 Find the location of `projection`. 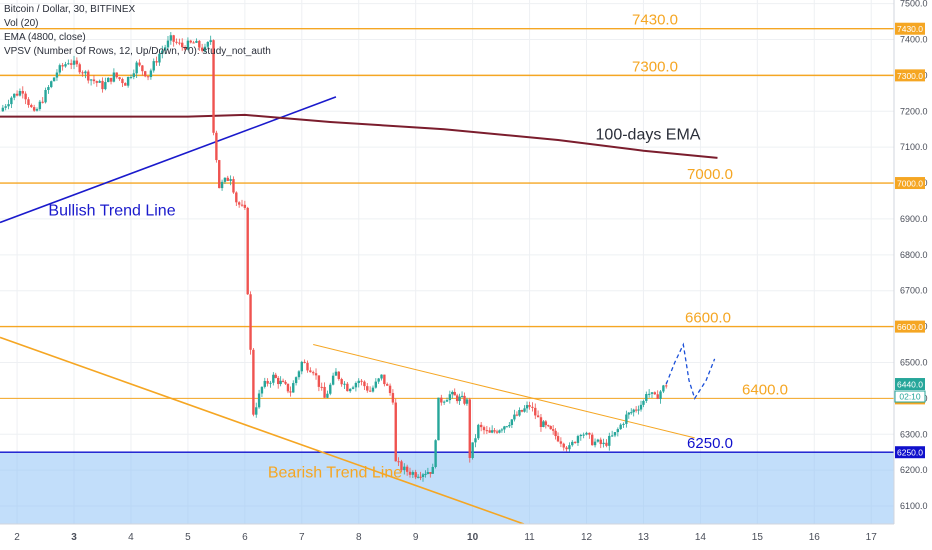

projection is located at coordinates (690, 371).